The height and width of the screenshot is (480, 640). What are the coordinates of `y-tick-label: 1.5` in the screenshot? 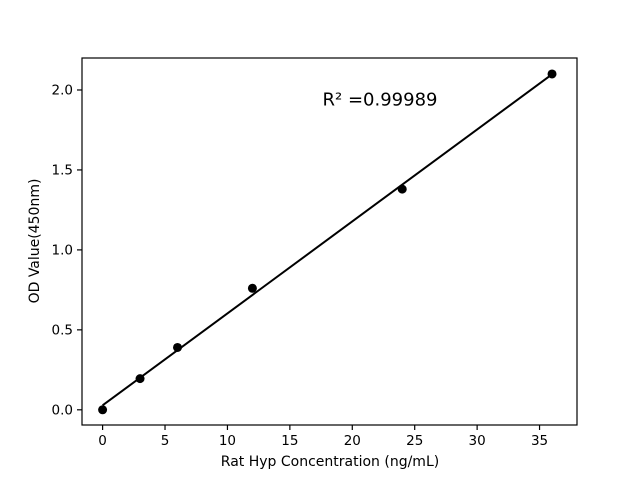 It's located at (62, 170).